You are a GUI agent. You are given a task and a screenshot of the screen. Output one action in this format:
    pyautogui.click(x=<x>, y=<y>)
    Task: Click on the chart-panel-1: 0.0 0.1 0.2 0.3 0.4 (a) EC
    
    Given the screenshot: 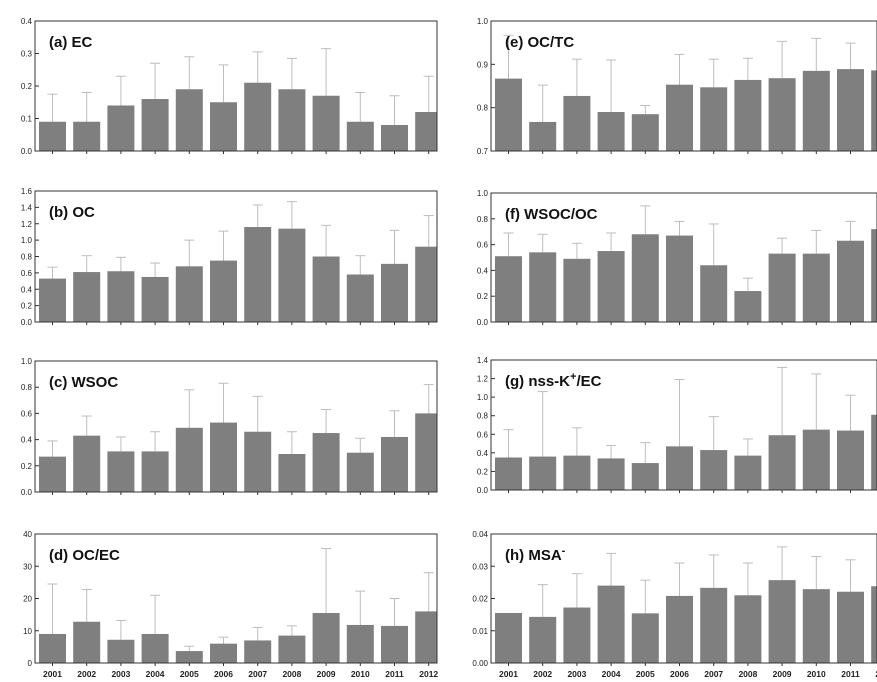 What is the action you would take?
    pyautogui.click(x=229, y=86)
    